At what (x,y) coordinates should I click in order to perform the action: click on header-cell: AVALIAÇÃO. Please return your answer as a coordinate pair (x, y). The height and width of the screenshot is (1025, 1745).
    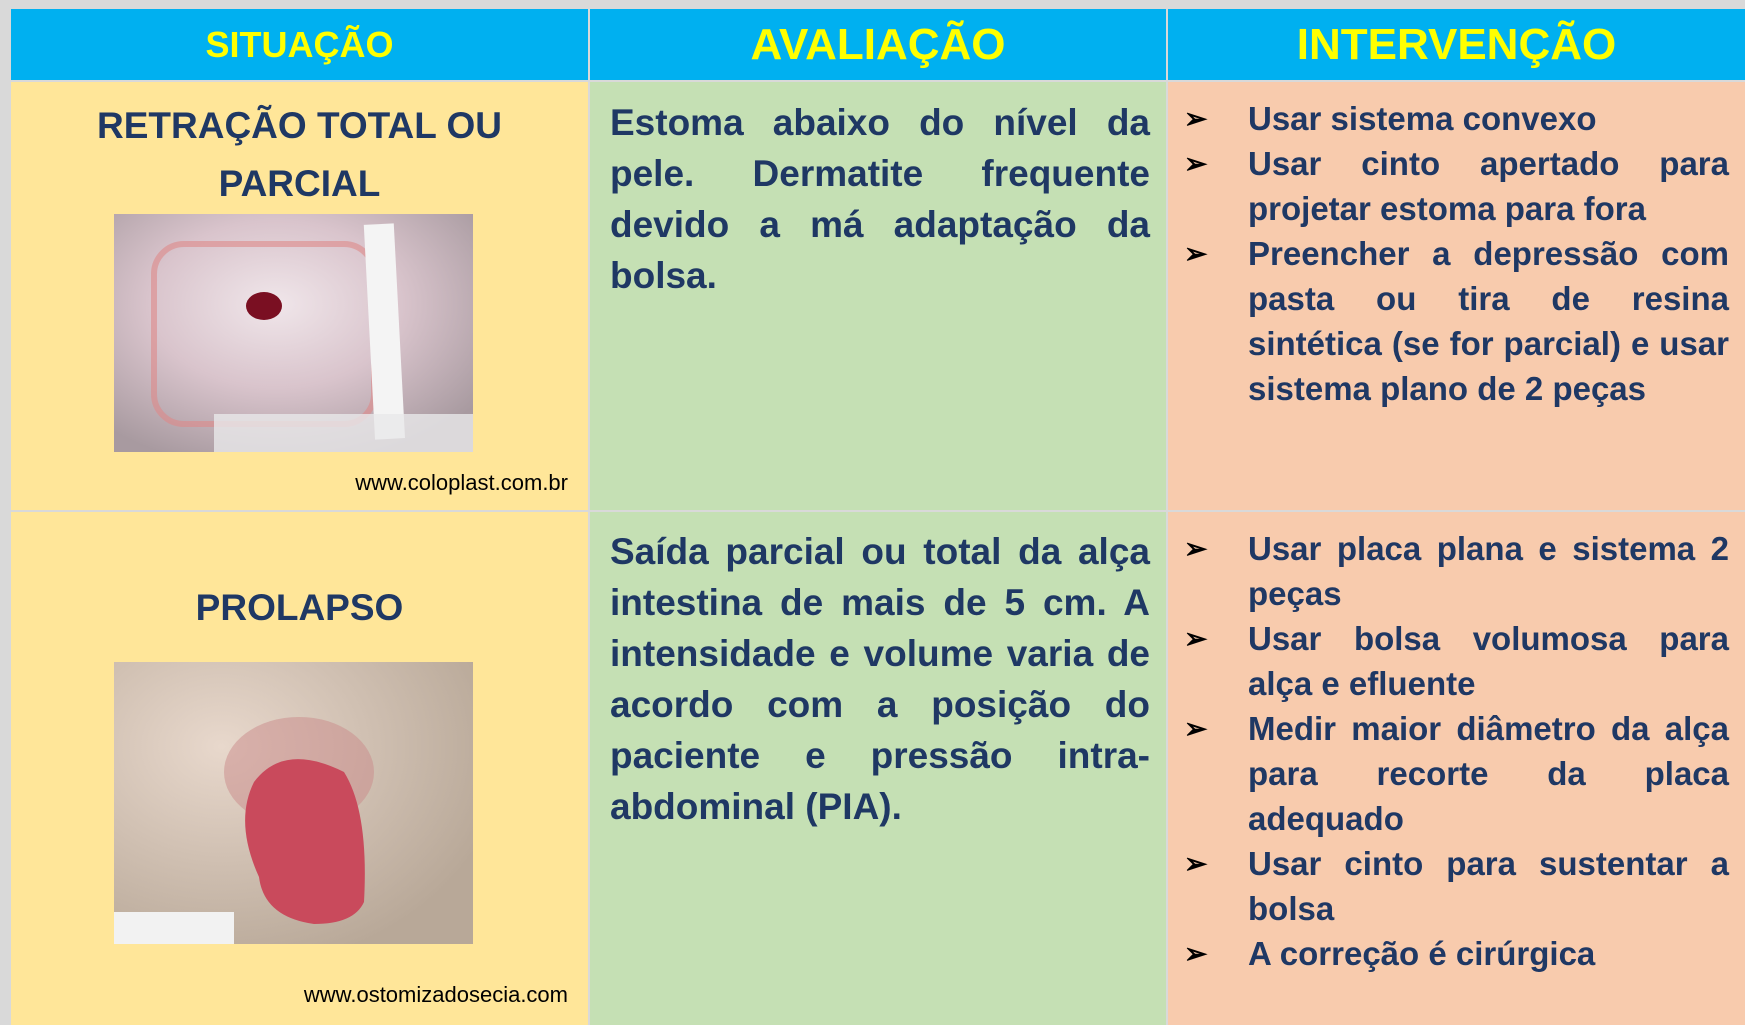
    Looking at the image, I should click on (878, 44).